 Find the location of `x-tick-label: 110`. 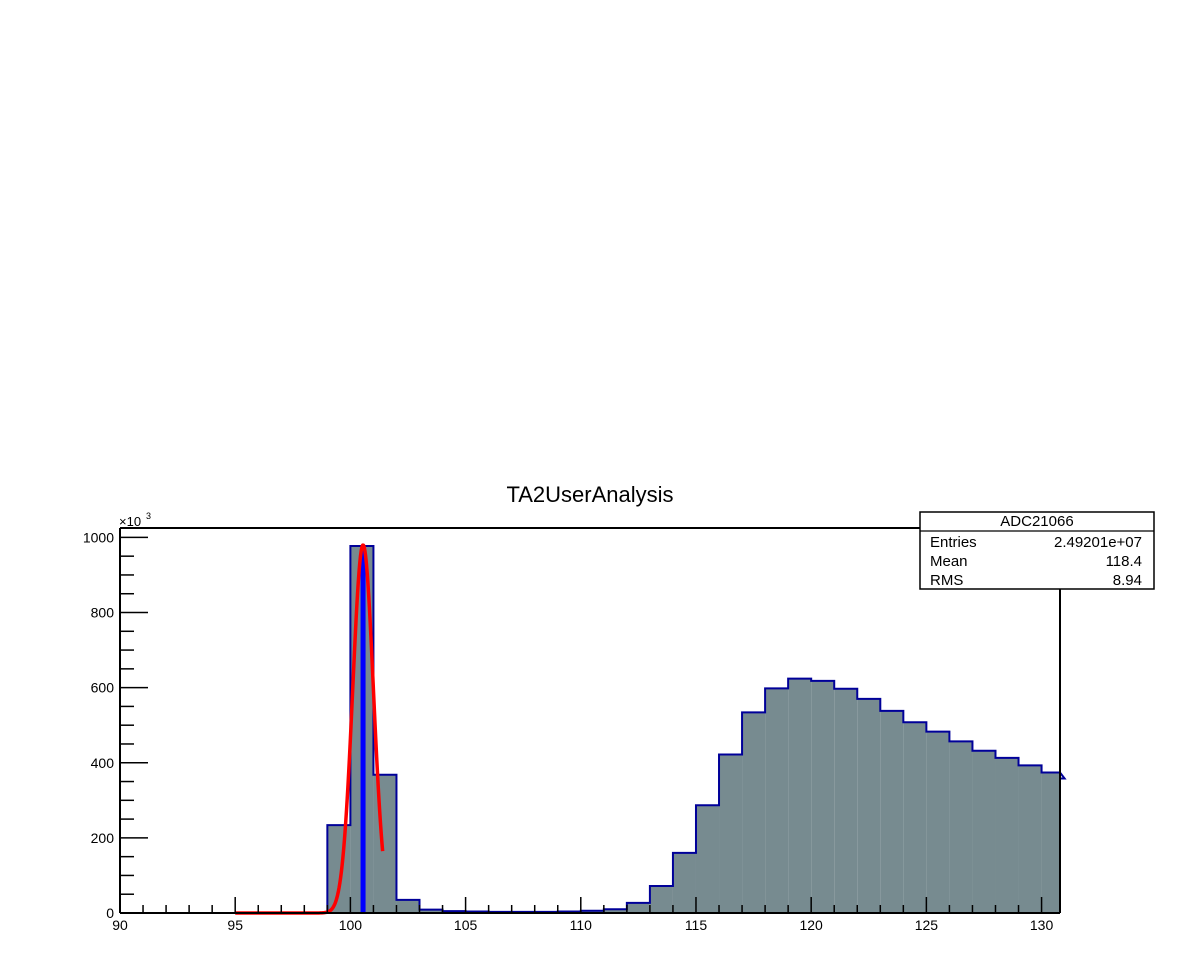

x-tick-label: 110 is located at coordinates (581, 925).